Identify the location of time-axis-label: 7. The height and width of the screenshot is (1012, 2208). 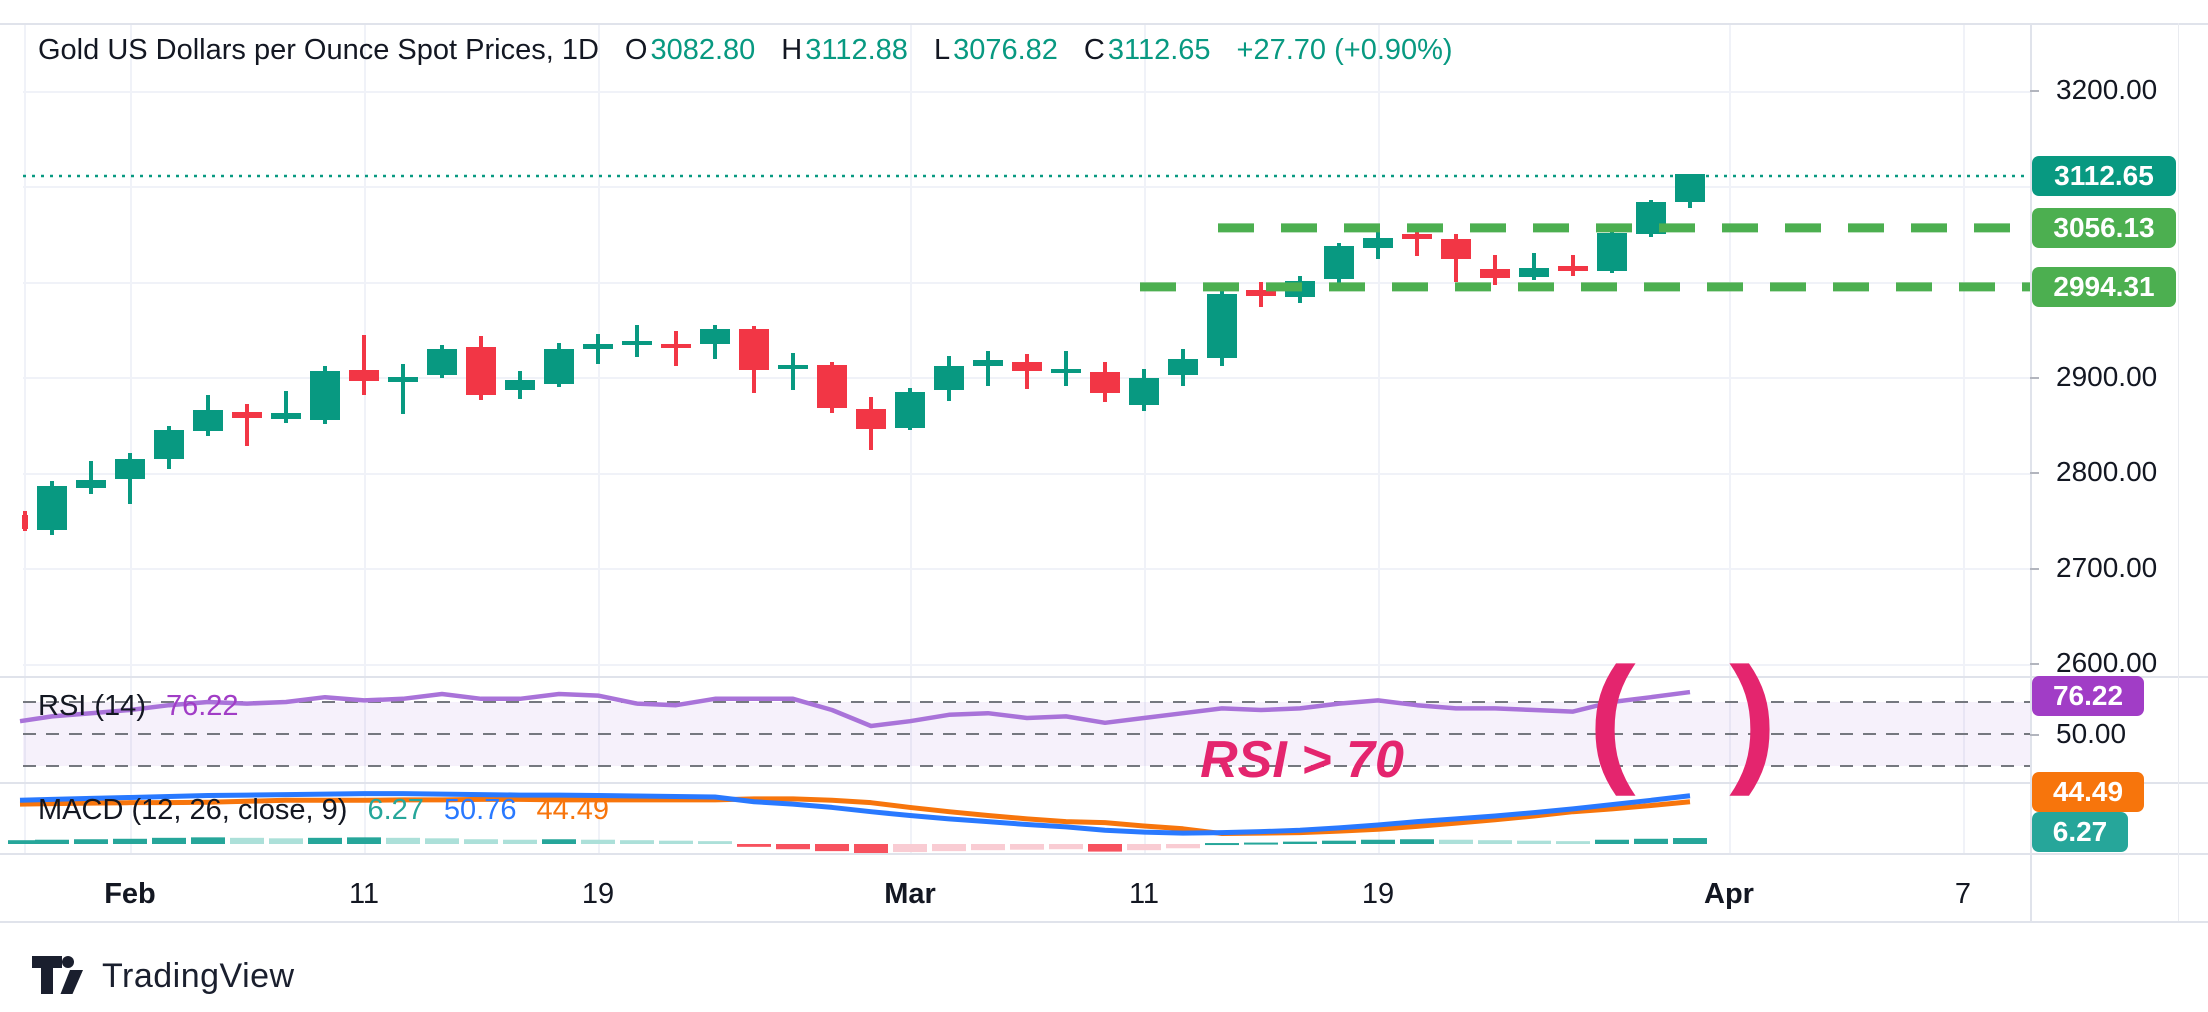
(1963, 894).